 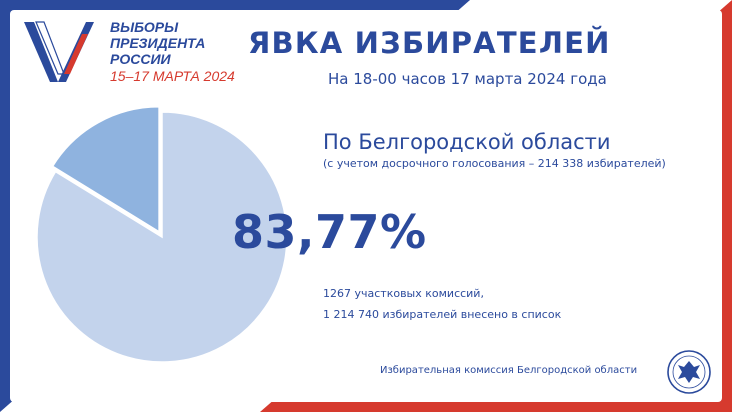 I want to click on region-name: По Белгородской области, so click(x=467, y=142).